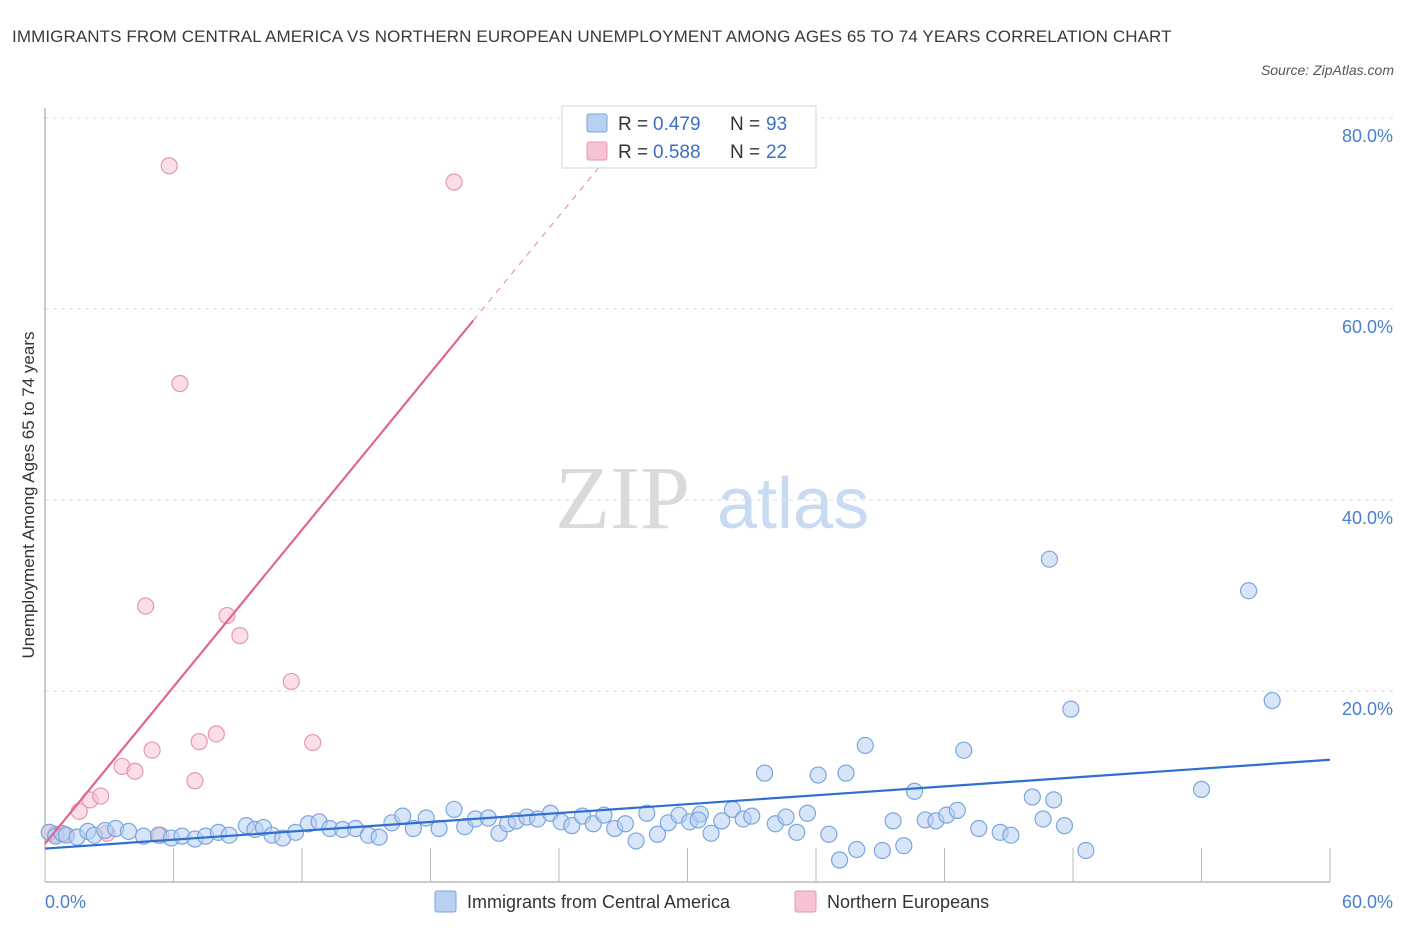 This screenshot has height=930, width=1406. Describe the element at coordinates (599, 902) in the screenshot. I see `bottom-legend-label-blue: Immigrants from Central America` at that location.